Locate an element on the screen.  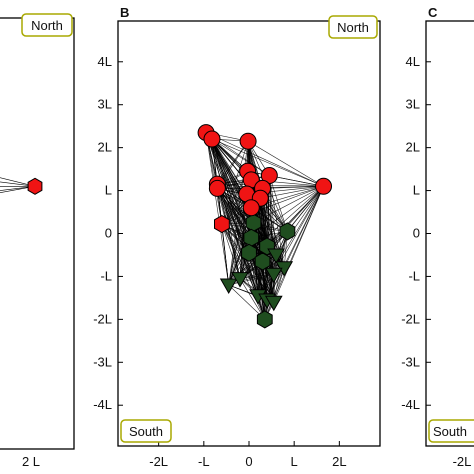
panel-b-x-tick-label: 0 is located at coordinates (248, 461).